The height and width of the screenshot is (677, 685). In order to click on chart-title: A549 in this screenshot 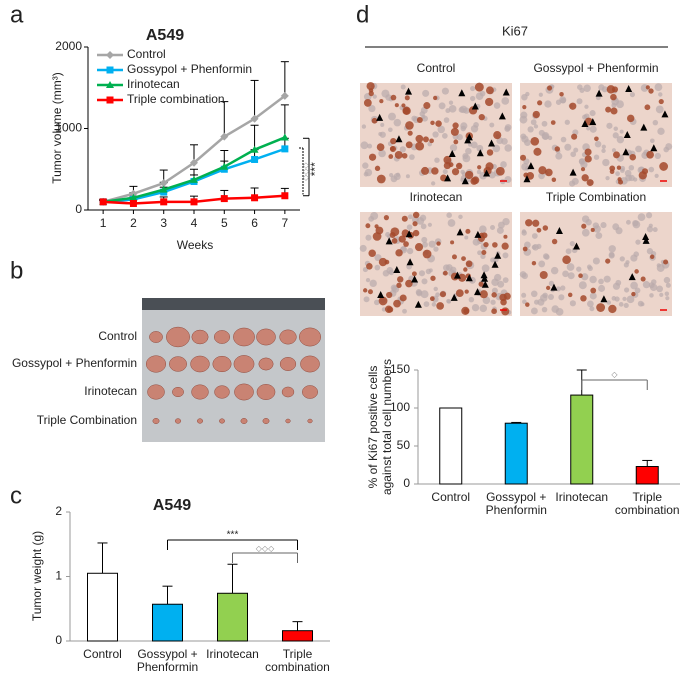, I will do `click(172, 505)`.